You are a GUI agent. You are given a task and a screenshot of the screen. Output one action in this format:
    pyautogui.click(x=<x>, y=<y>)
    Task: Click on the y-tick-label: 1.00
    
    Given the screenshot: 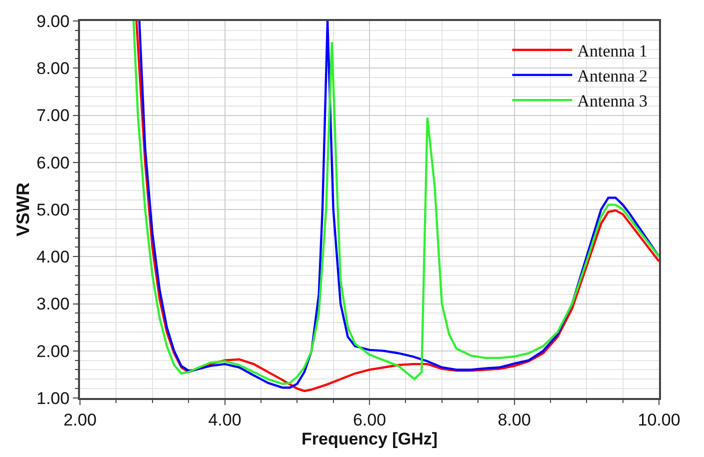 What is the action you would take?
    pyautogui.click(x=53, y=398)
    